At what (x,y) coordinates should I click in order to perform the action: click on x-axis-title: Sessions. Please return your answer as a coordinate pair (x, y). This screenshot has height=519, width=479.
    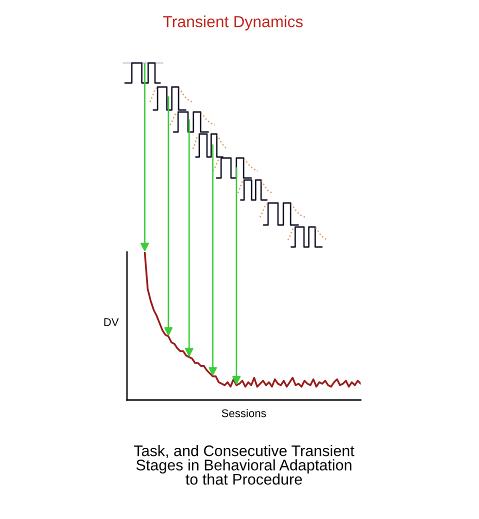
    Looking at the image, I should click on (244, 413).